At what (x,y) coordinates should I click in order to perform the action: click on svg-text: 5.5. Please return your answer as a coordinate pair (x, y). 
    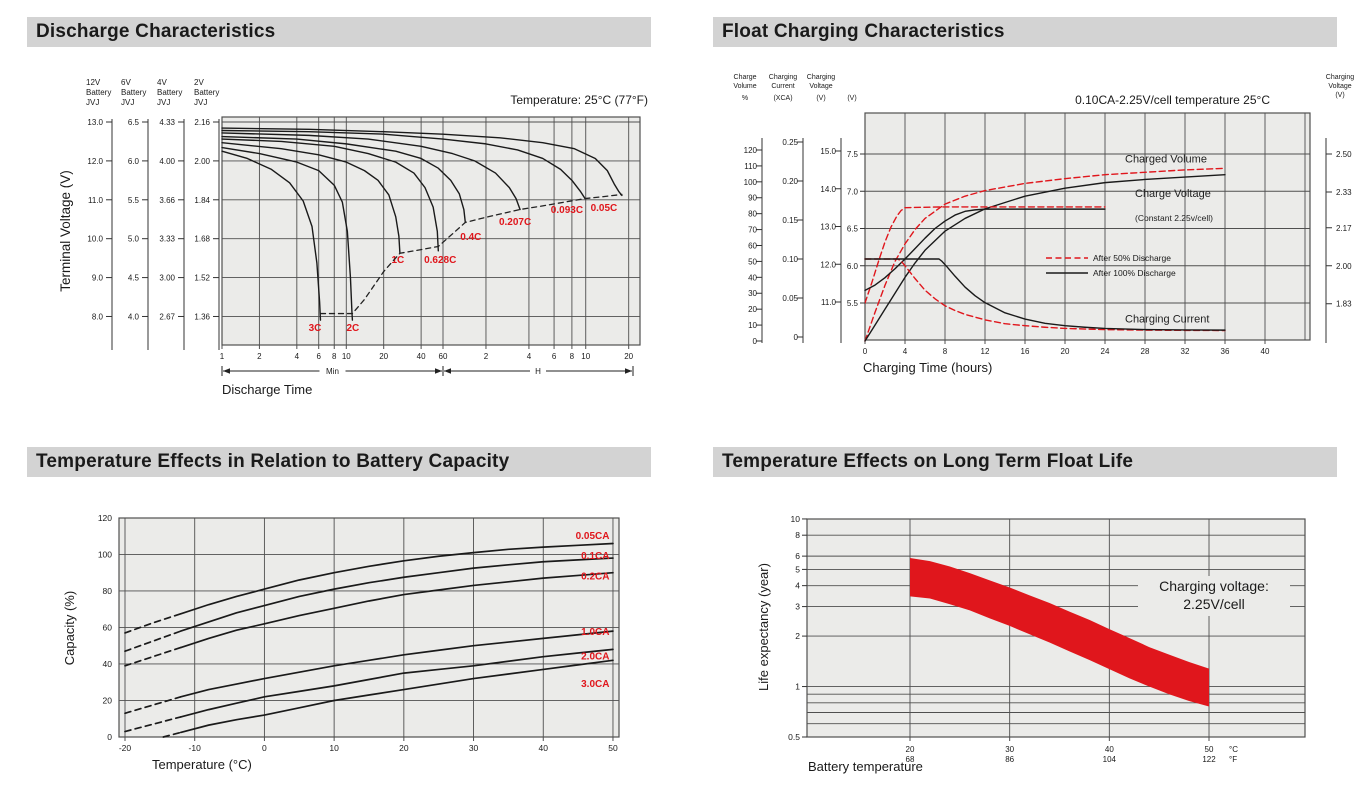
    Looking at the image, I should click on (853, 303).